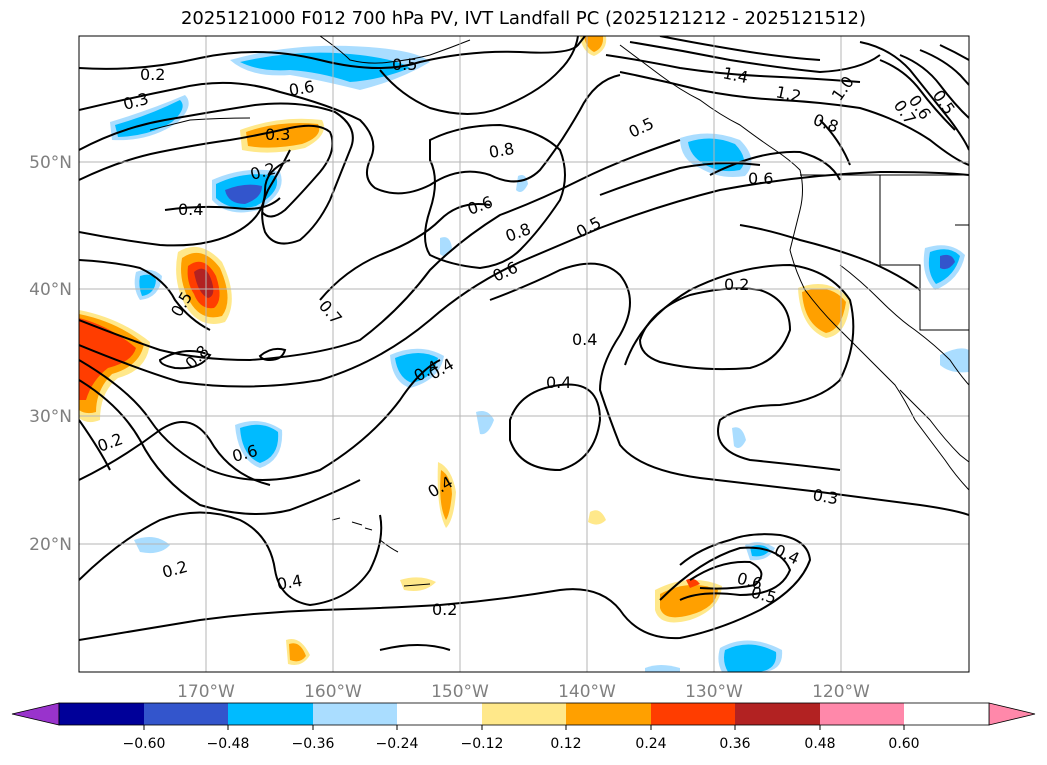 The width and height of the screenshot is (1047, 765). What do you see at coordinates (50, 417) in the screenshot?
I see `lat-label: 30°N` at bounding box center [50, 417].